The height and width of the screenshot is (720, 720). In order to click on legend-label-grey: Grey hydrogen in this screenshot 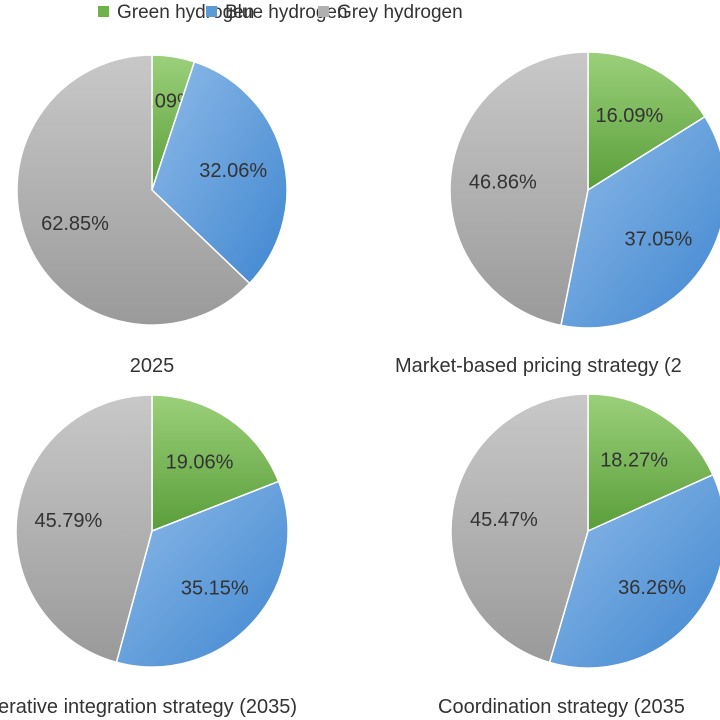, I will do `click(400, 12)`.